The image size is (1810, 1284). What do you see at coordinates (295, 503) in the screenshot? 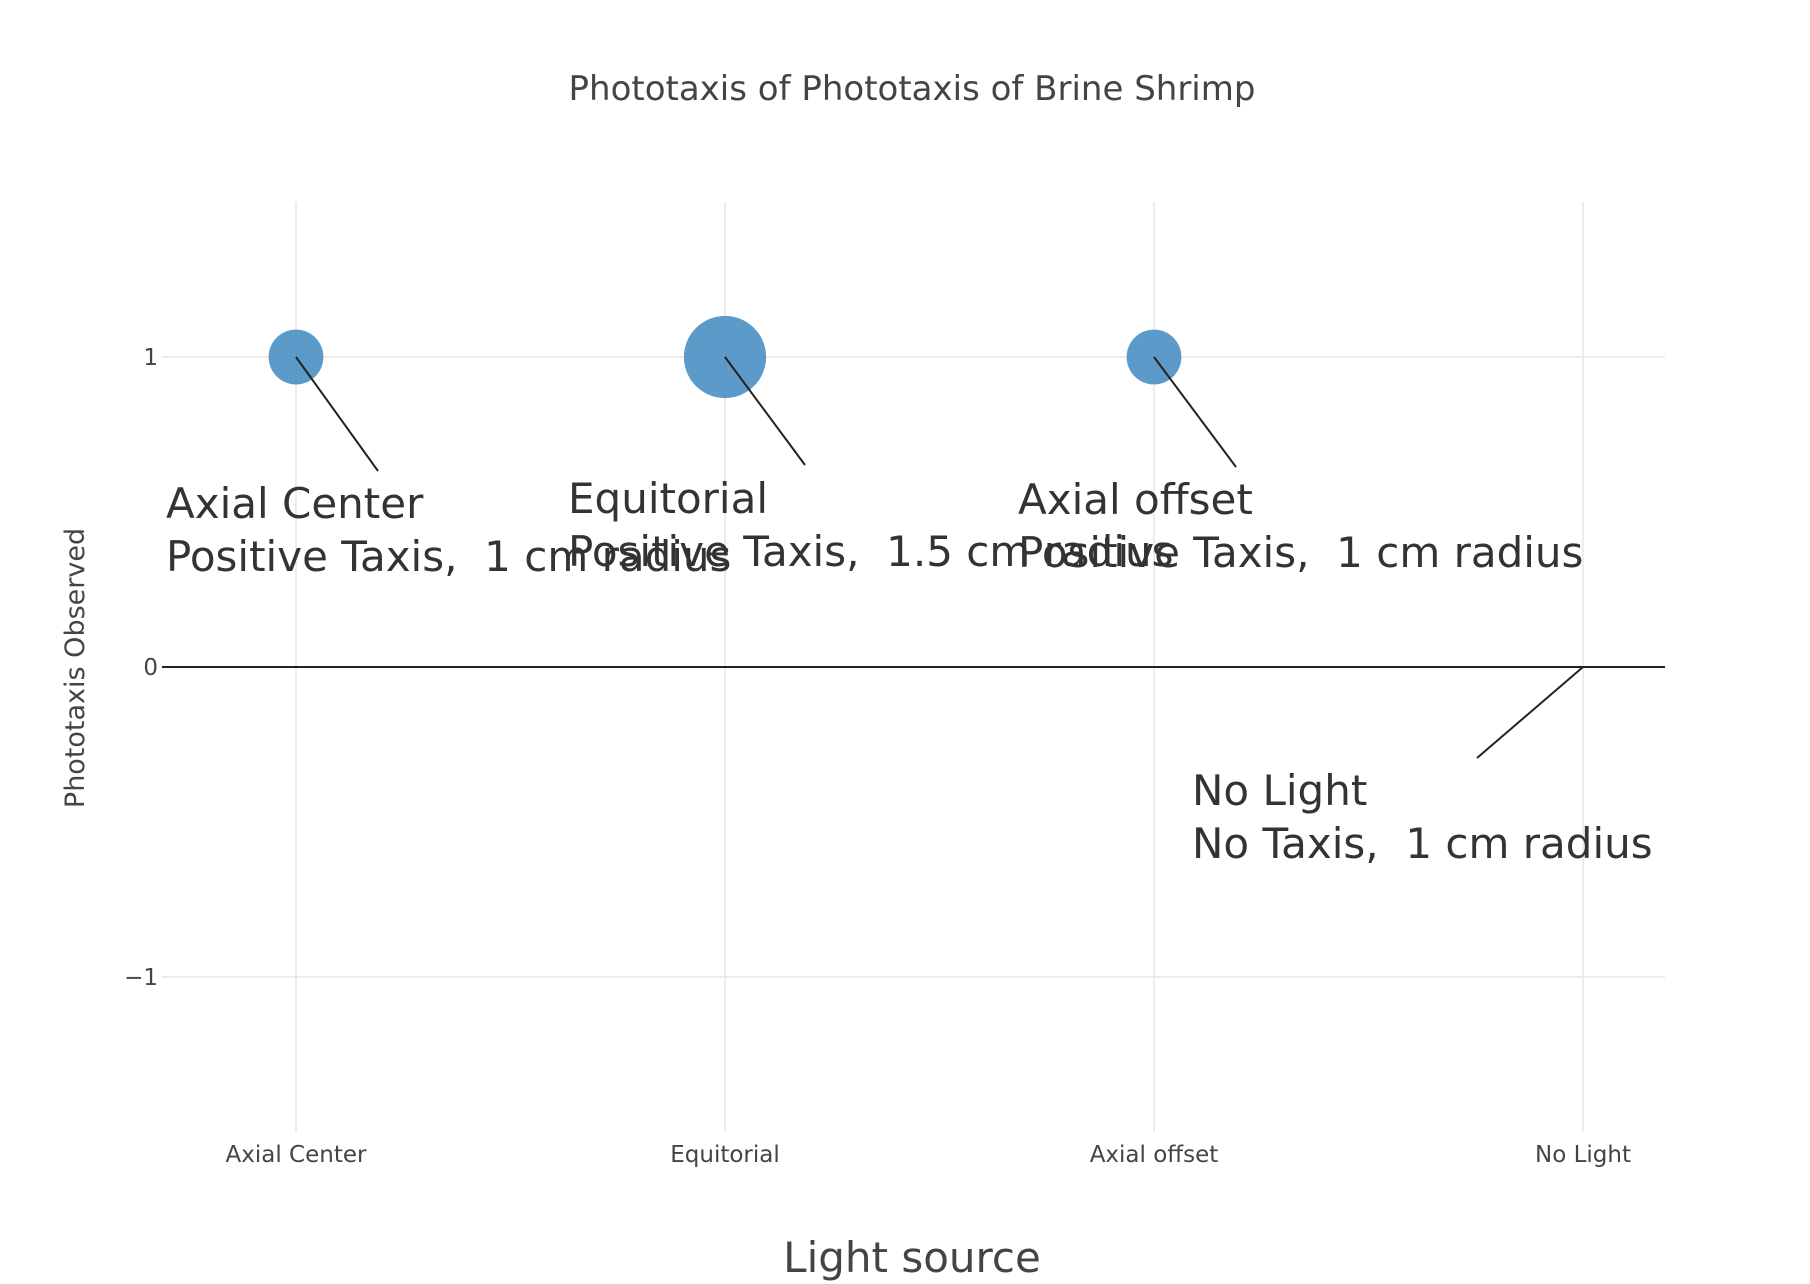
I see `annotation-title: Axial Center` at bounding box center [295, 503].